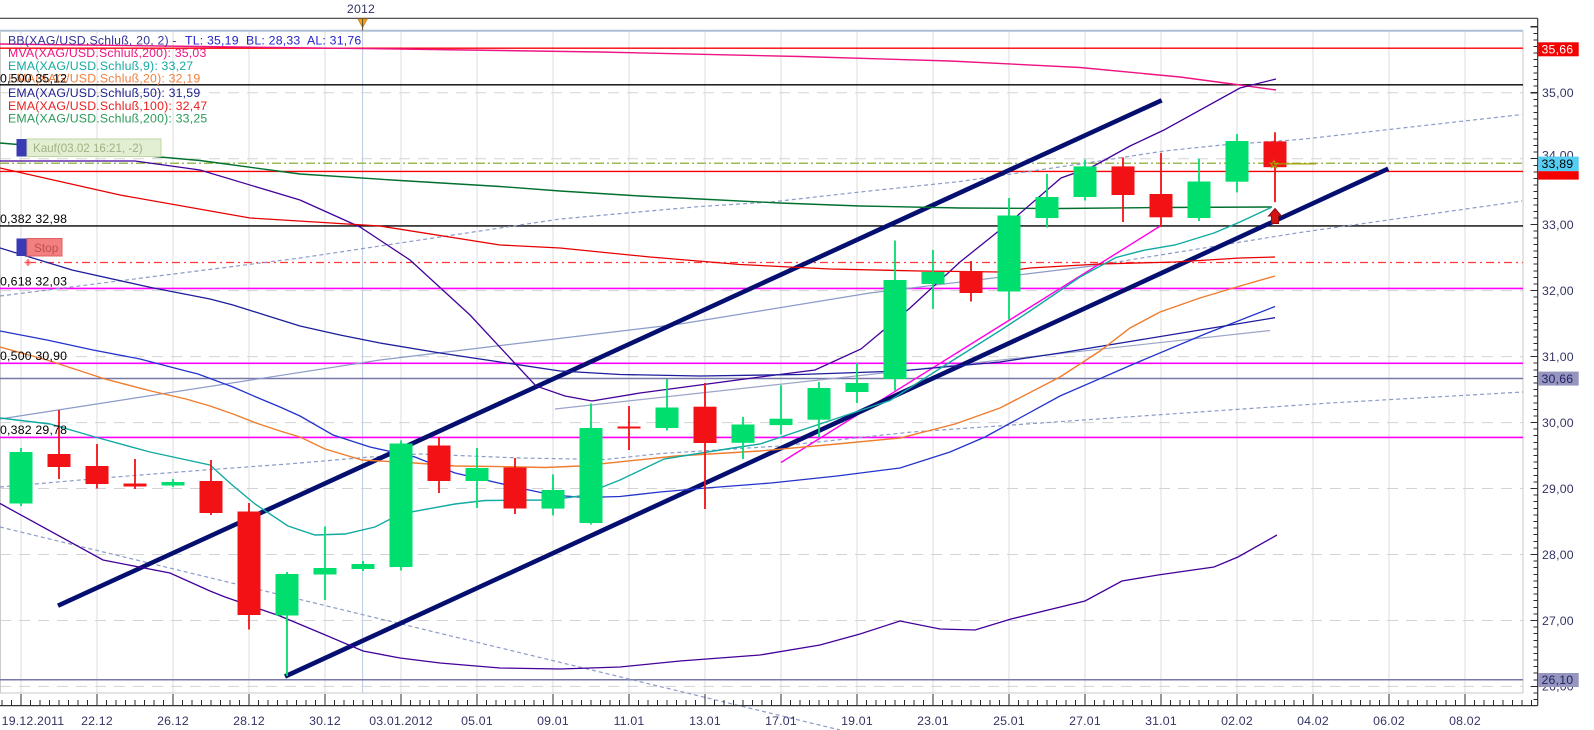 Image resolution: width=1594 pixels, height=730 pixels. Describe the element at coordinates (1558, 50) in the screenshot. I see `svg-text: 35,66` at that location.